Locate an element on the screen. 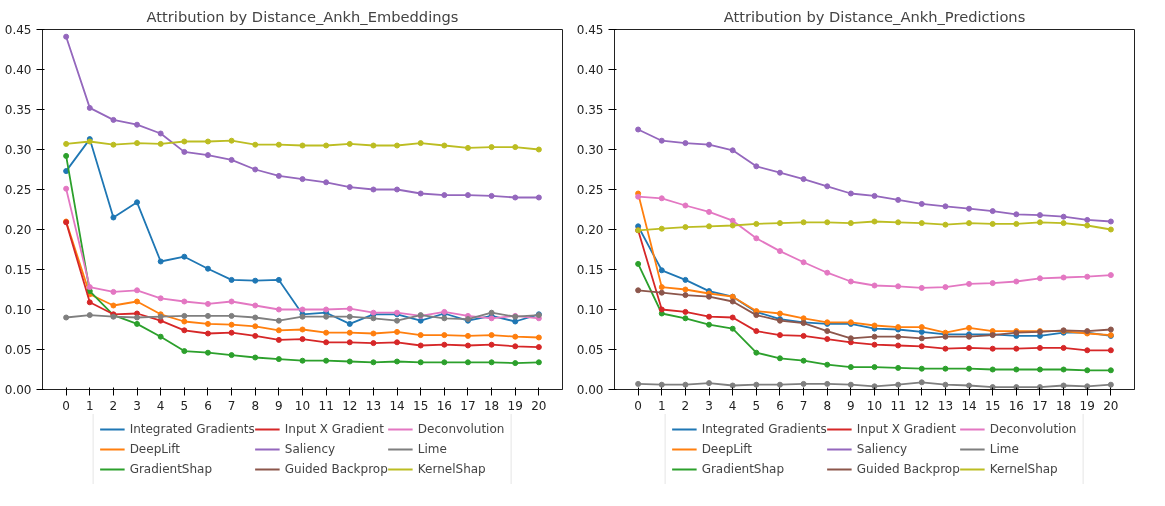 This screenshot has height=506, width=1165. chart-title: Attribution by Distance_Ankh_Predictions is located at coordinates (874, 16).